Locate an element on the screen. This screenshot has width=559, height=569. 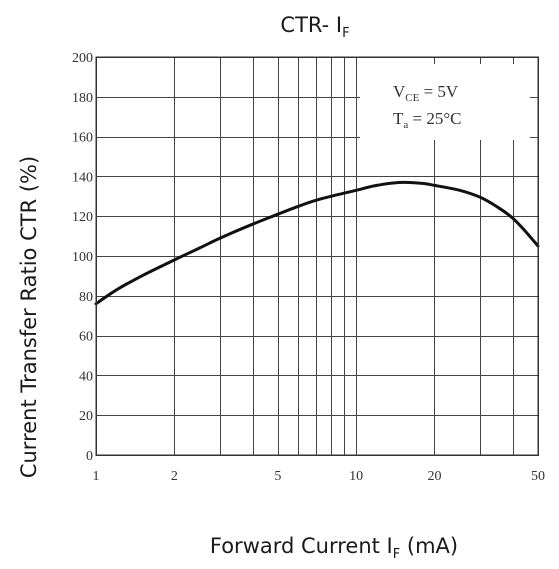
y-tick-label: 60 is located at coordinates (86, 337).